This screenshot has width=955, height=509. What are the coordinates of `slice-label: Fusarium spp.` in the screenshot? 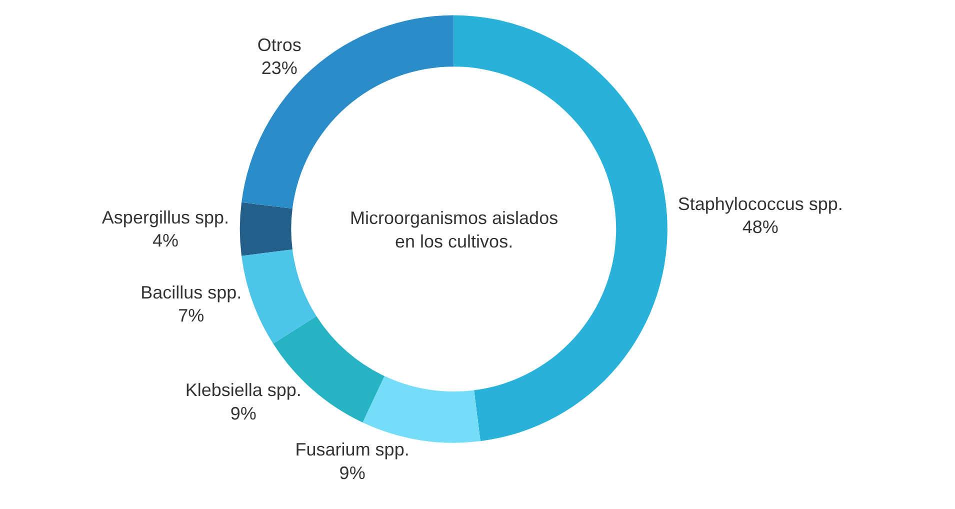 It's located at (352, 450).